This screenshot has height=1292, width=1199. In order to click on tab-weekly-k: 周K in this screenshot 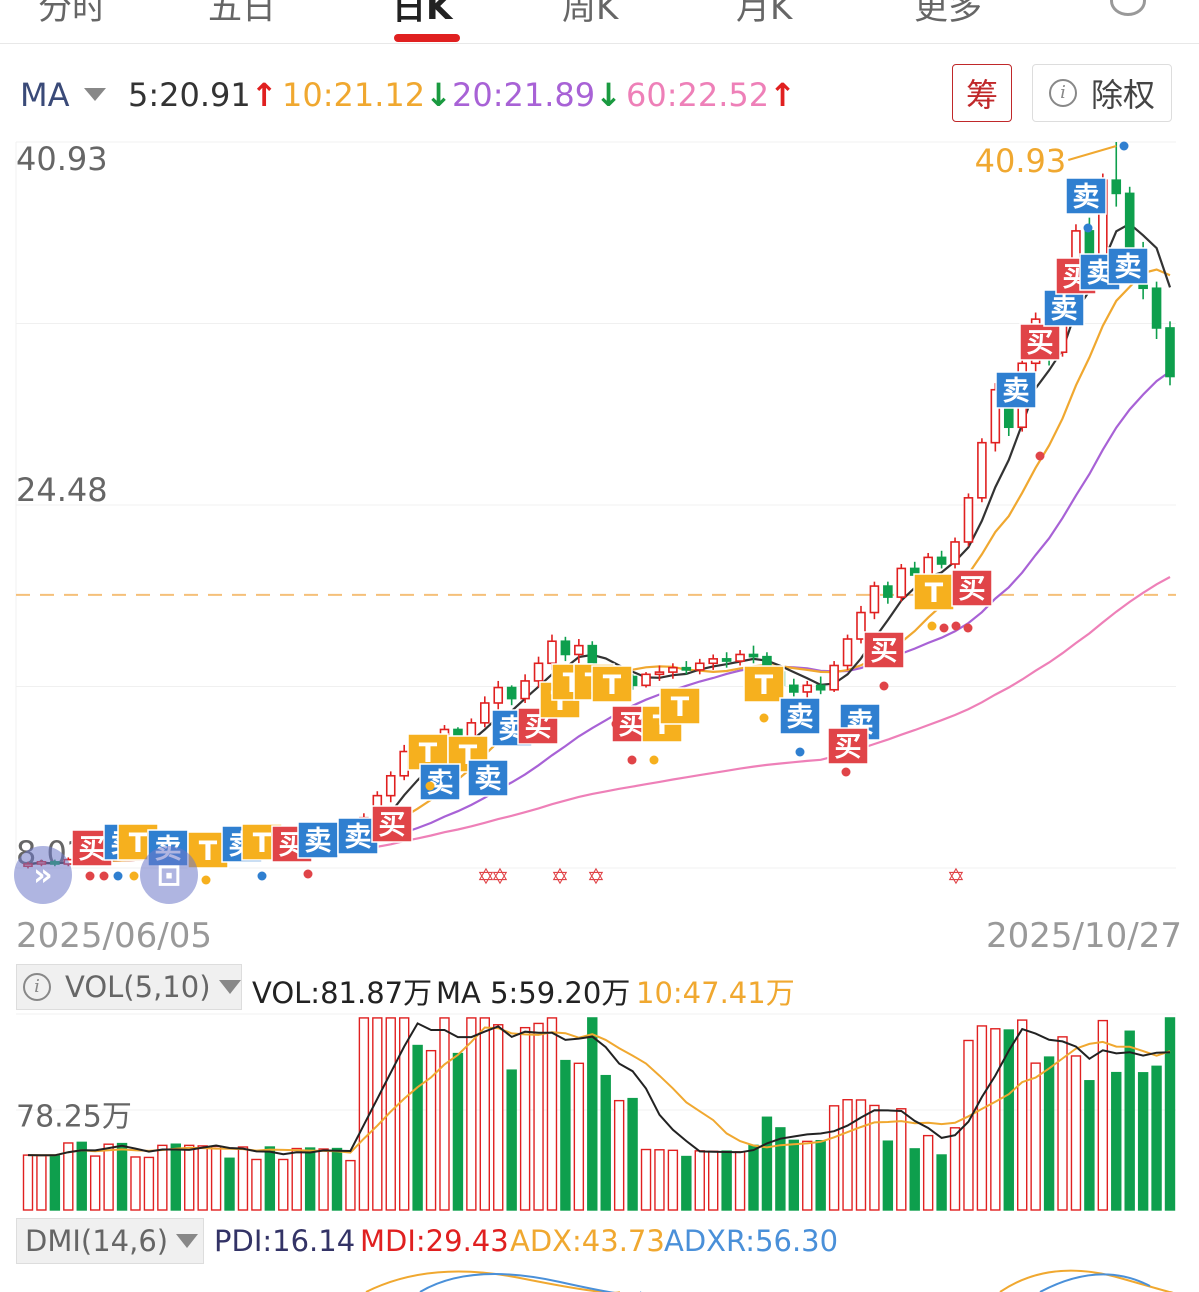, I will do `click(590, 14)`.